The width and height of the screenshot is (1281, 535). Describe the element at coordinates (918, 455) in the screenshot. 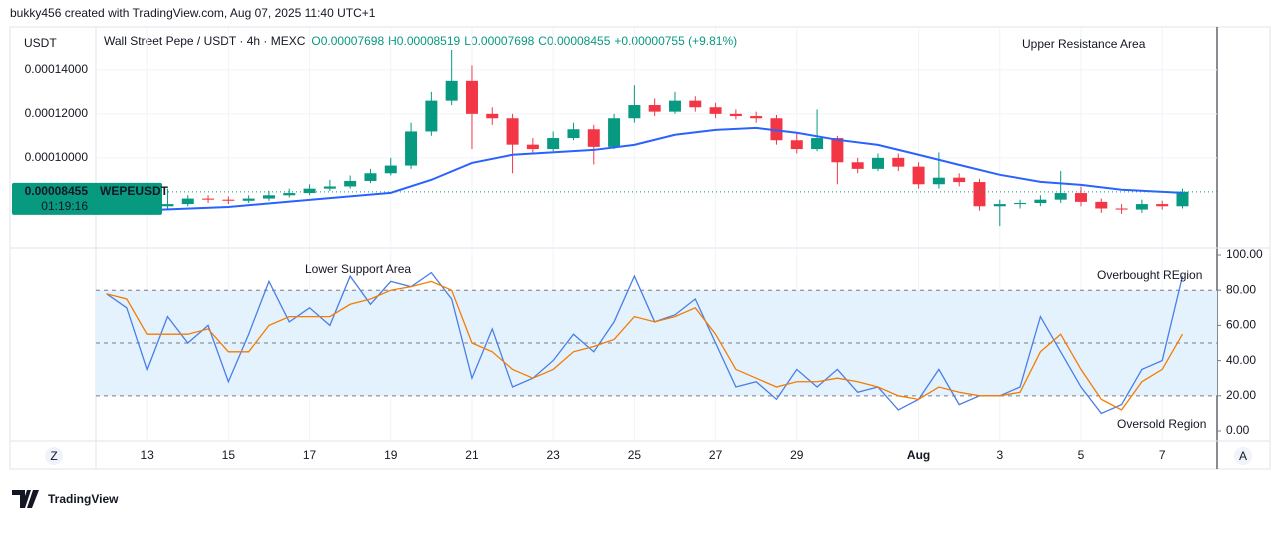

I see `x-tick-label: Aug` at that location.